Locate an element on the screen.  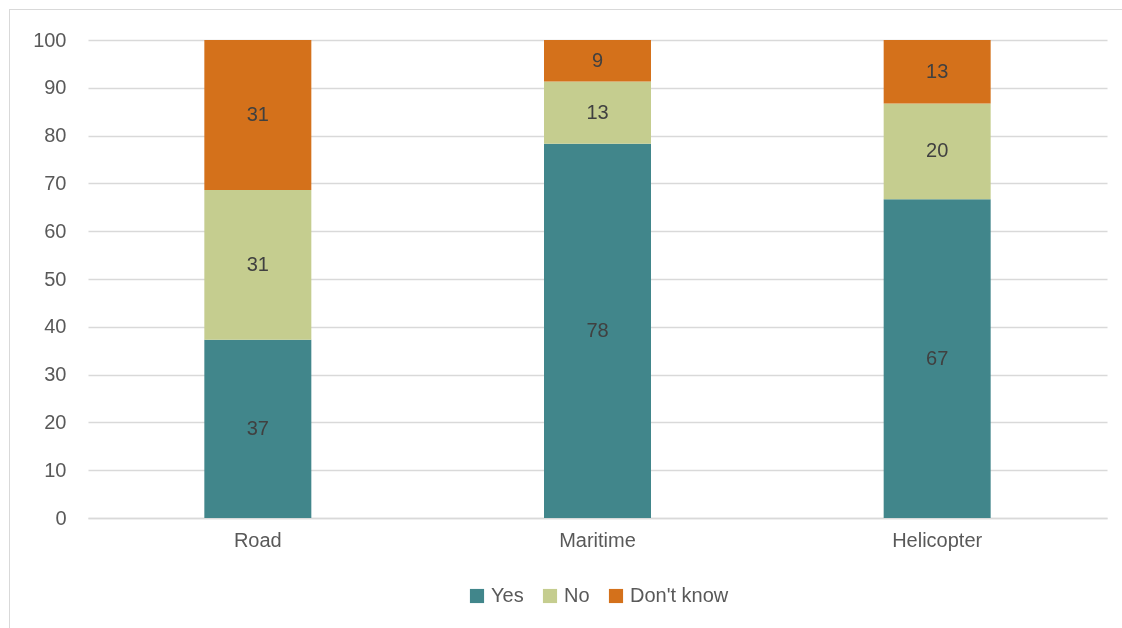
data-label: 9 is located at coordinates (597, 59).